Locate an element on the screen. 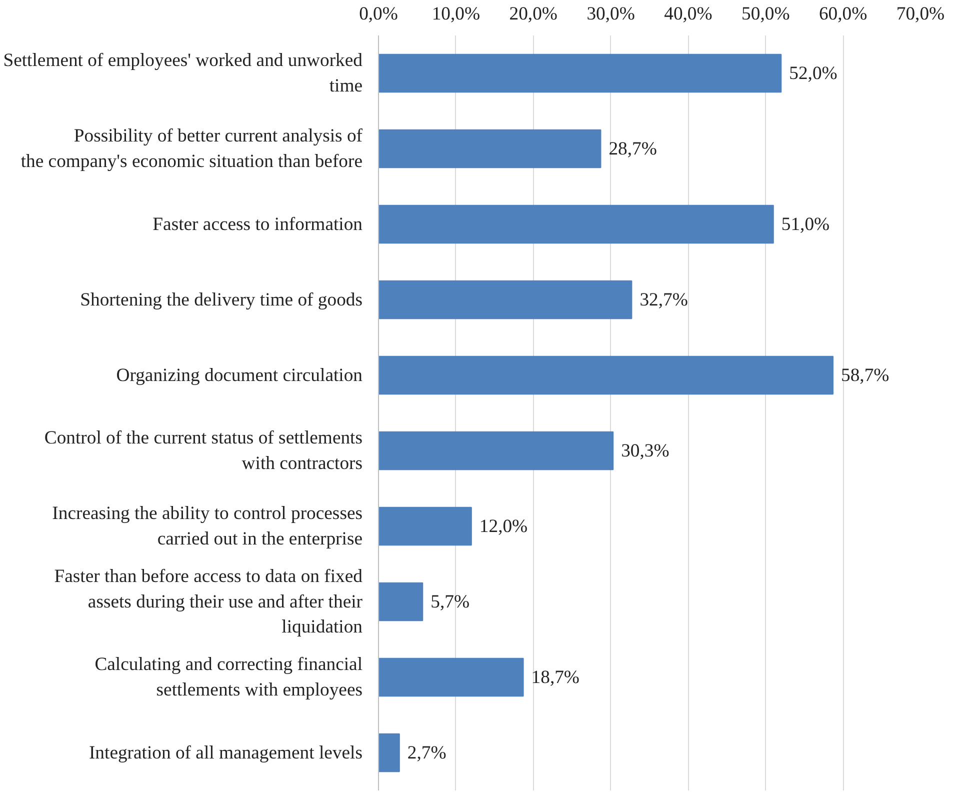 This screenshot has height=803, width=971. data-label: 51,0% is located at coordinates (805, 224).